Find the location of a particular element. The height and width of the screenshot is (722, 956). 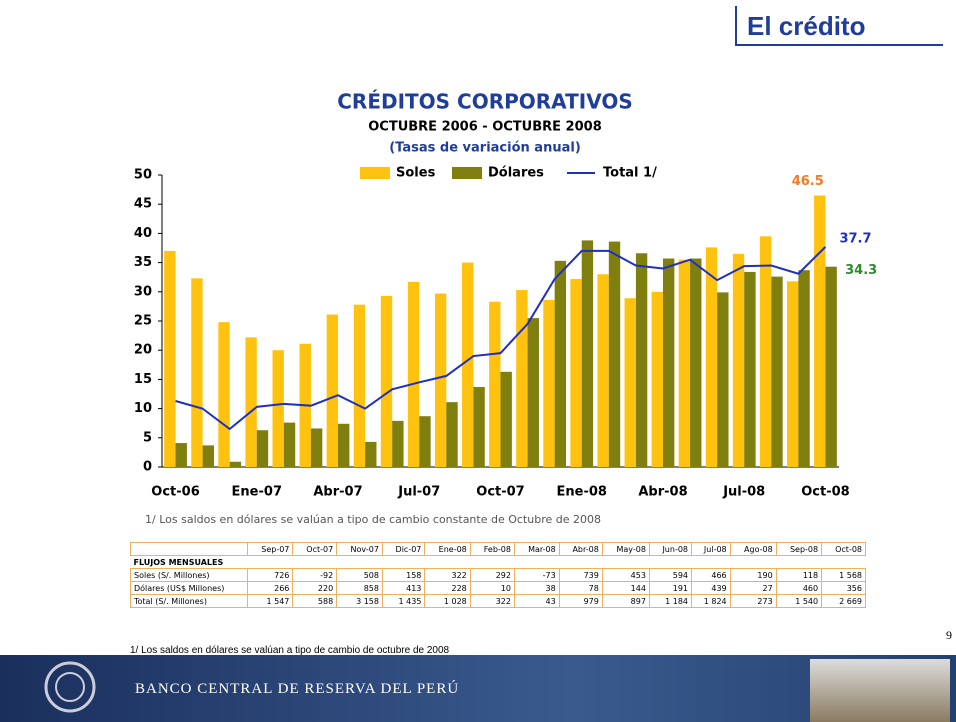

cell: Total (S/. Millones) is located at coordinates (189, 601).